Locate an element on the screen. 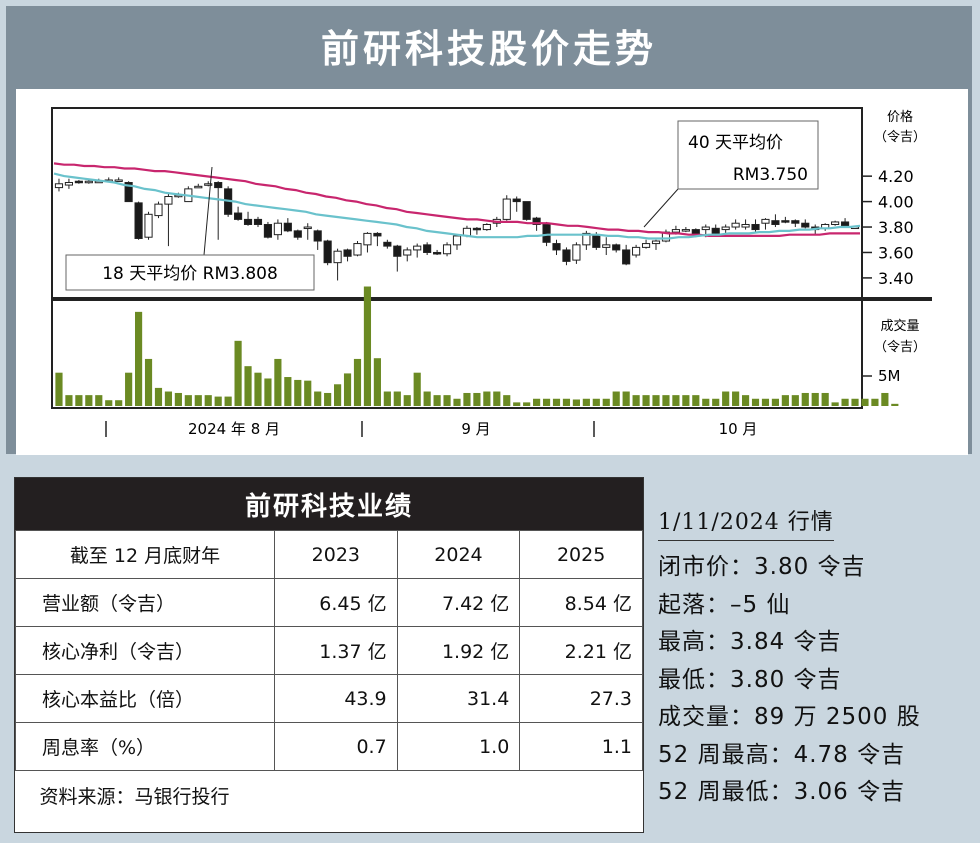 The width and height of the screenshot is (980, 843). table-cell: 0.7 is located at coordinates (336, 746).